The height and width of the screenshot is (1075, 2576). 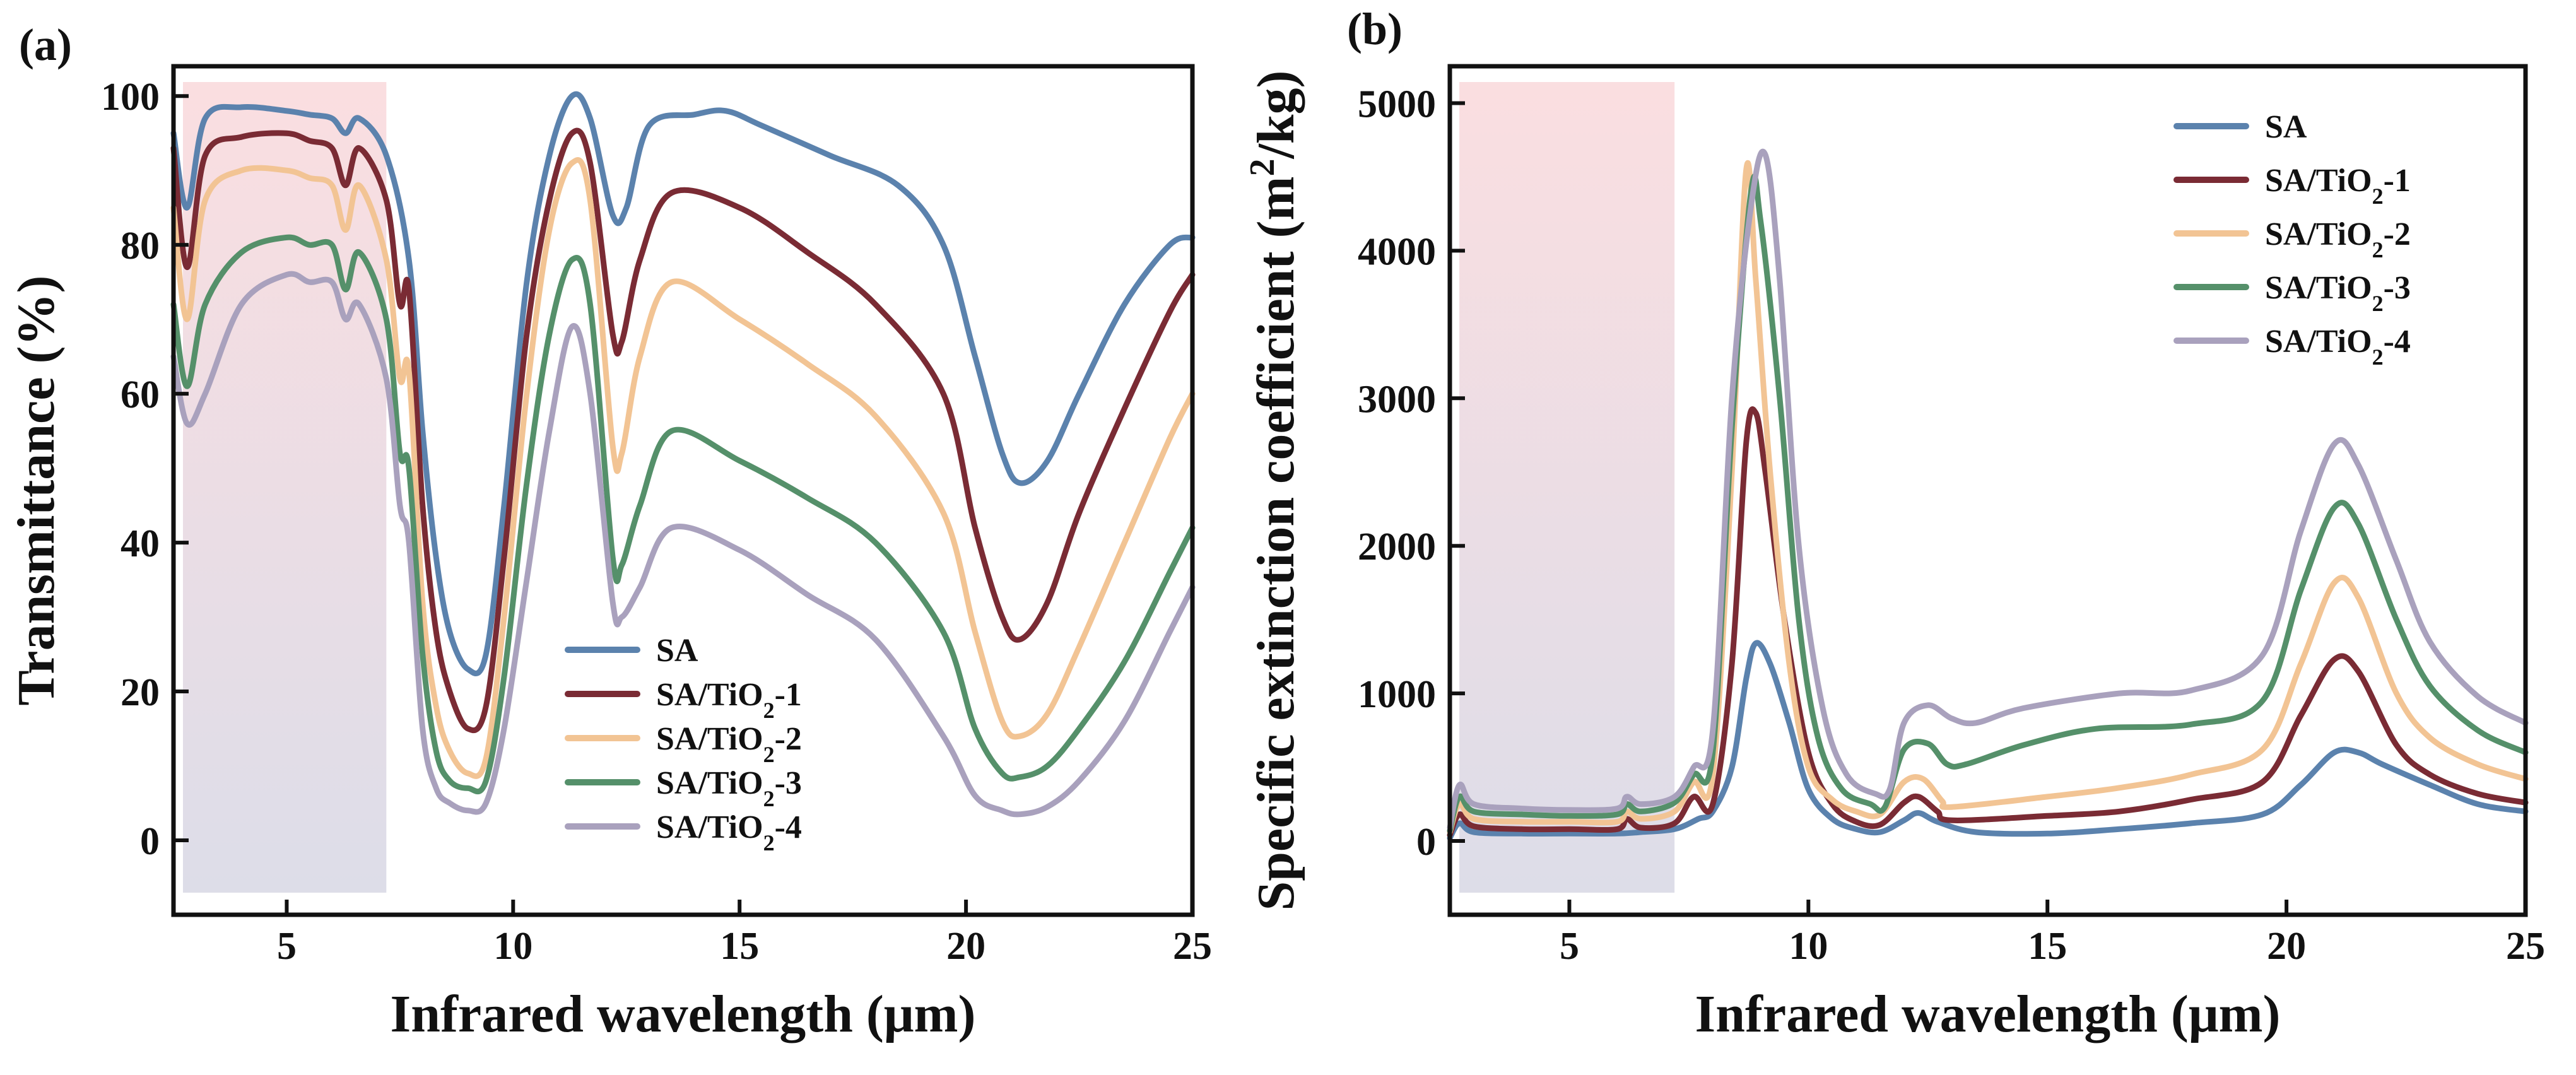 I want to click on panel-label: (a), so click(x=46, y=45).